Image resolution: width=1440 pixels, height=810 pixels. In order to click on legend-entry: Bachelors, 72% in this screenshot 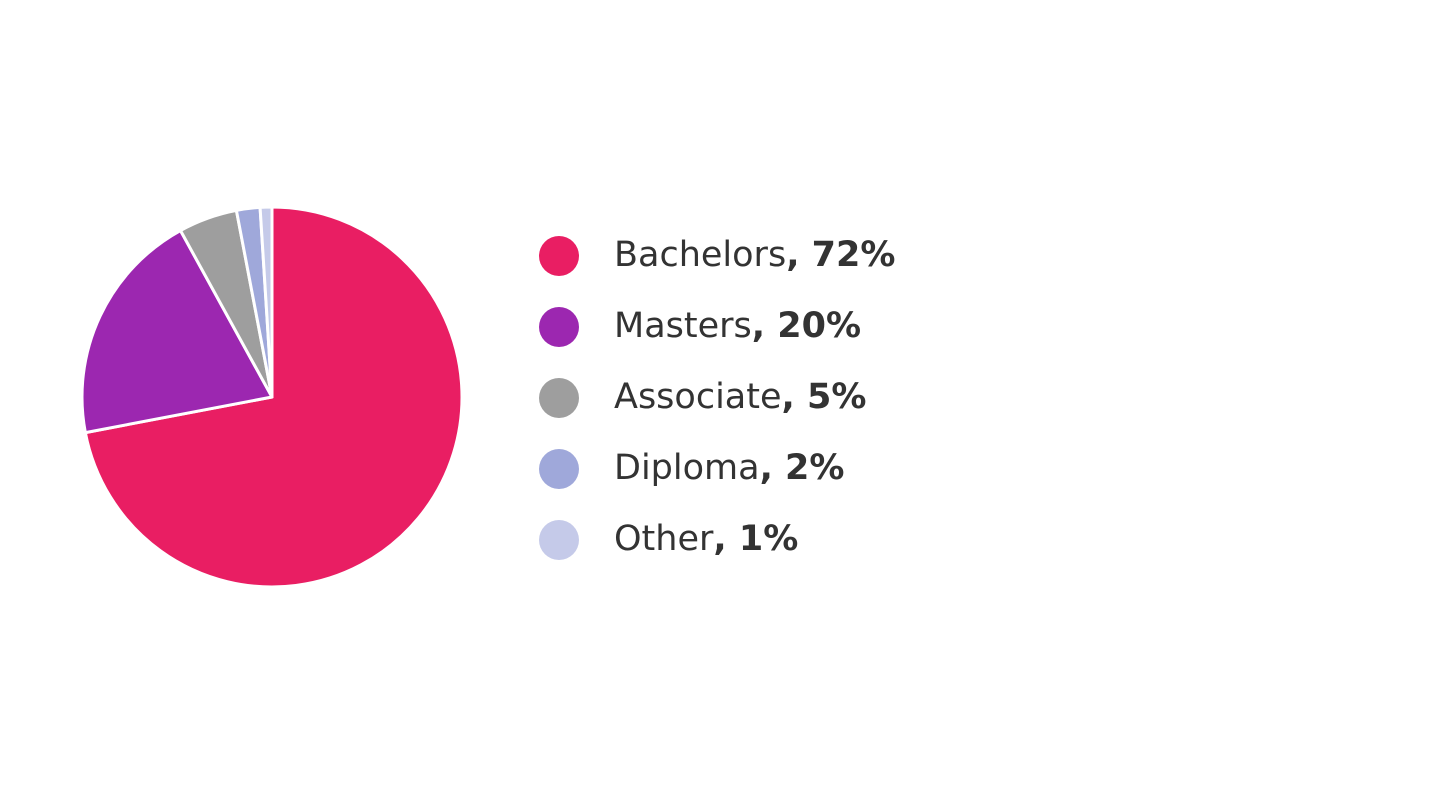, I will do `click(754, 255)`.